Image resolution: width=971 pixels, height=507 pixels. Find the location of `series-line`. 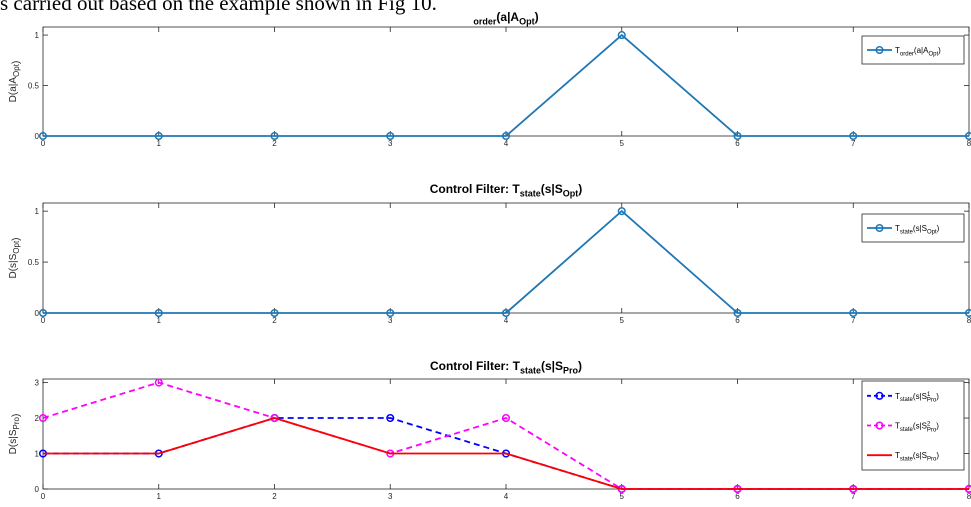

series-line is located at coordinates (506, 453).